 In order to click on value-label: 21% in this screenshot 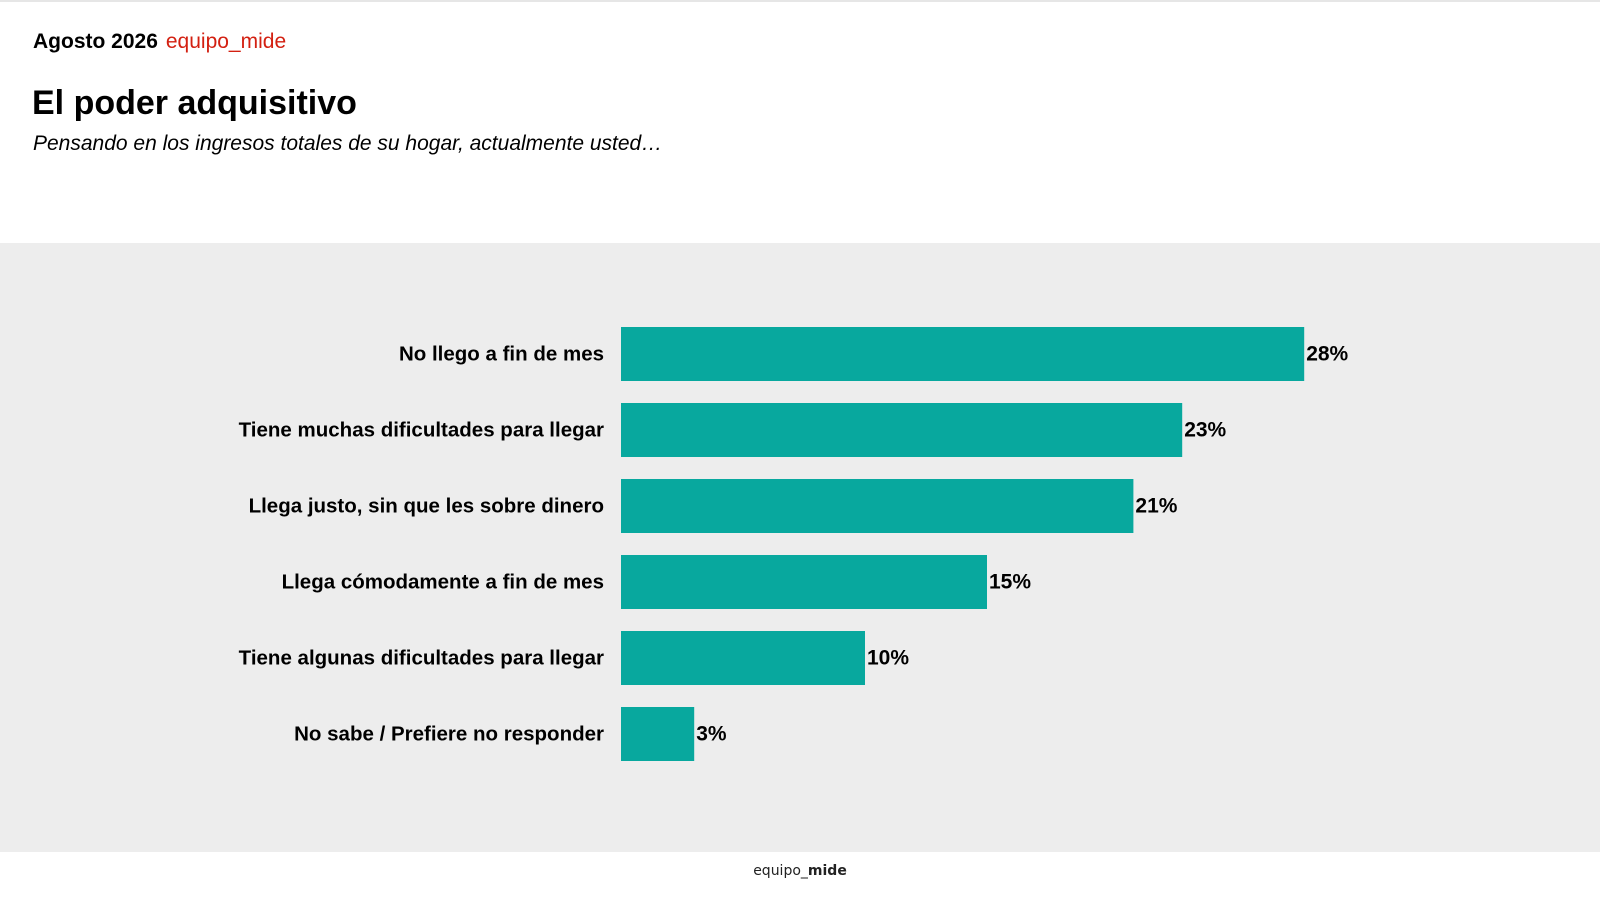, I will do `click(1156, 506)`.